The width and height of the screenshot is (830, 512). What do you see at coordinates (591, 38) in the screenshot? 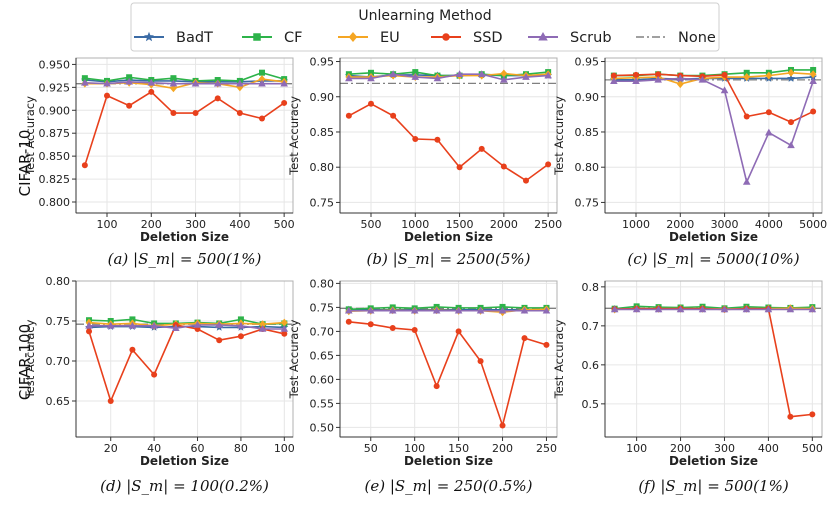
I see `legend-label-scrub: Scrub` at bounding box center [591, 38].